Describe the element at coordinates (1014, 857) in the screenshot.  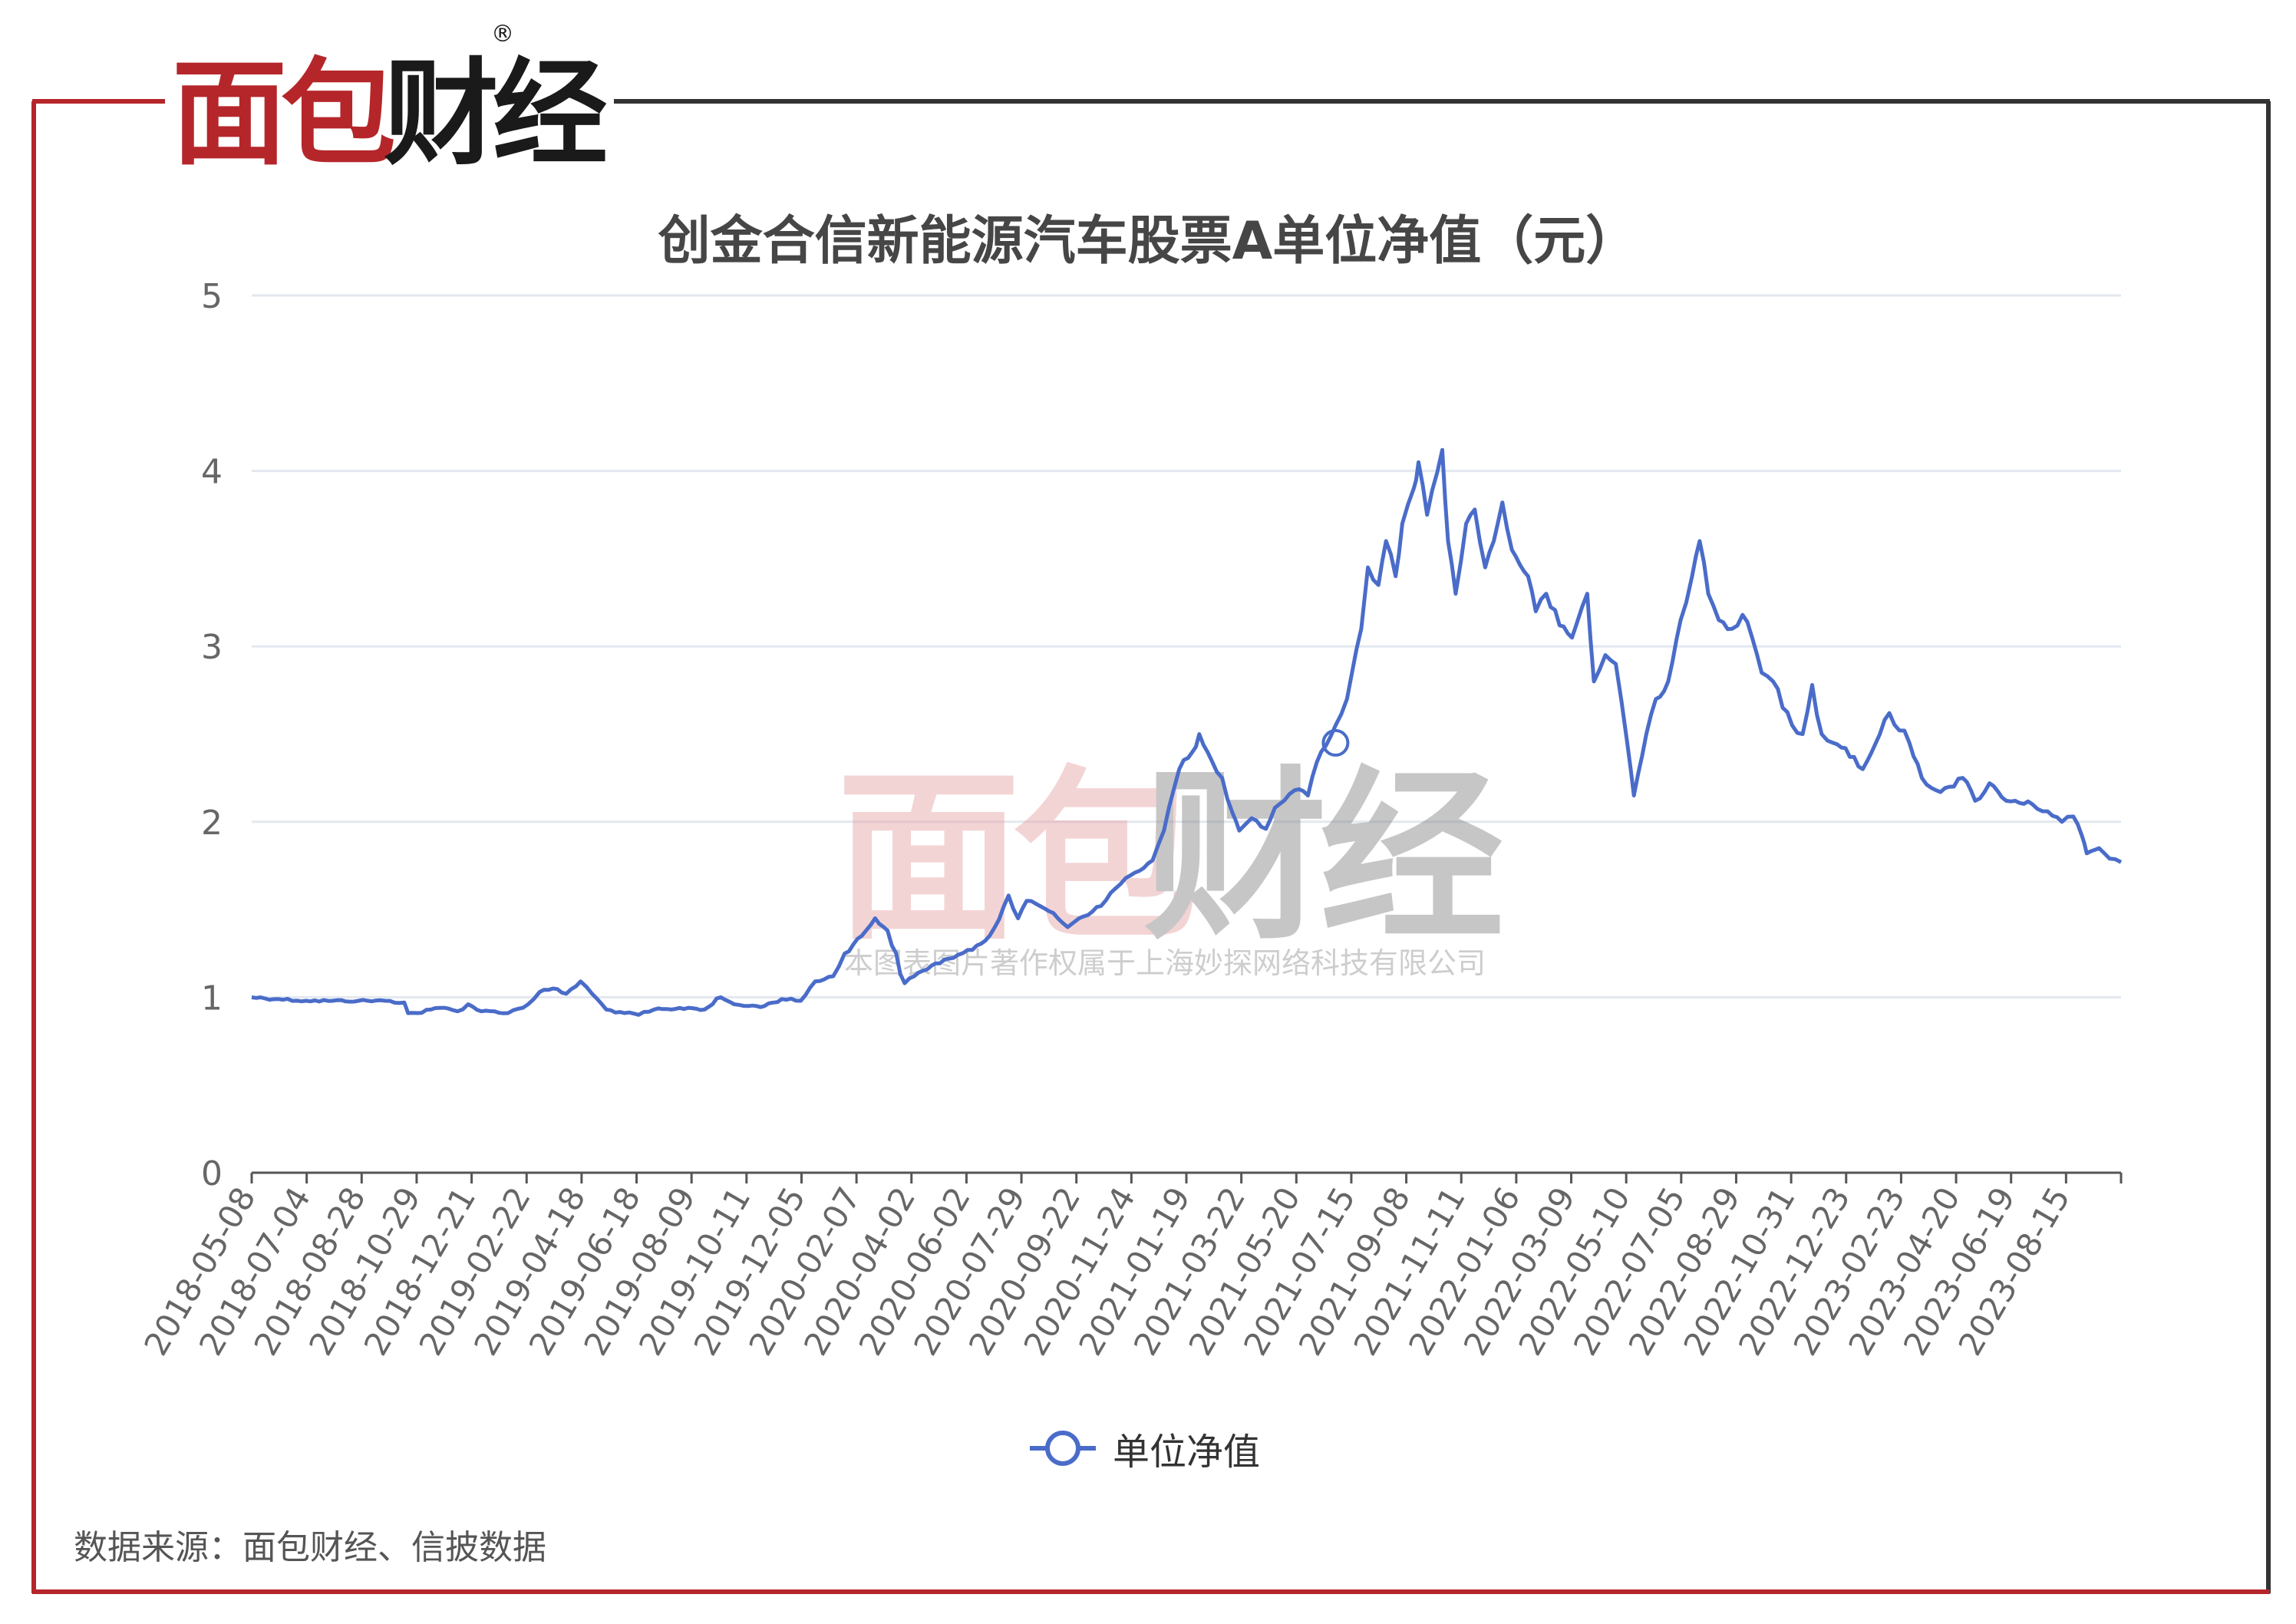
I see `watermark-logo-red: 面包` at that location.